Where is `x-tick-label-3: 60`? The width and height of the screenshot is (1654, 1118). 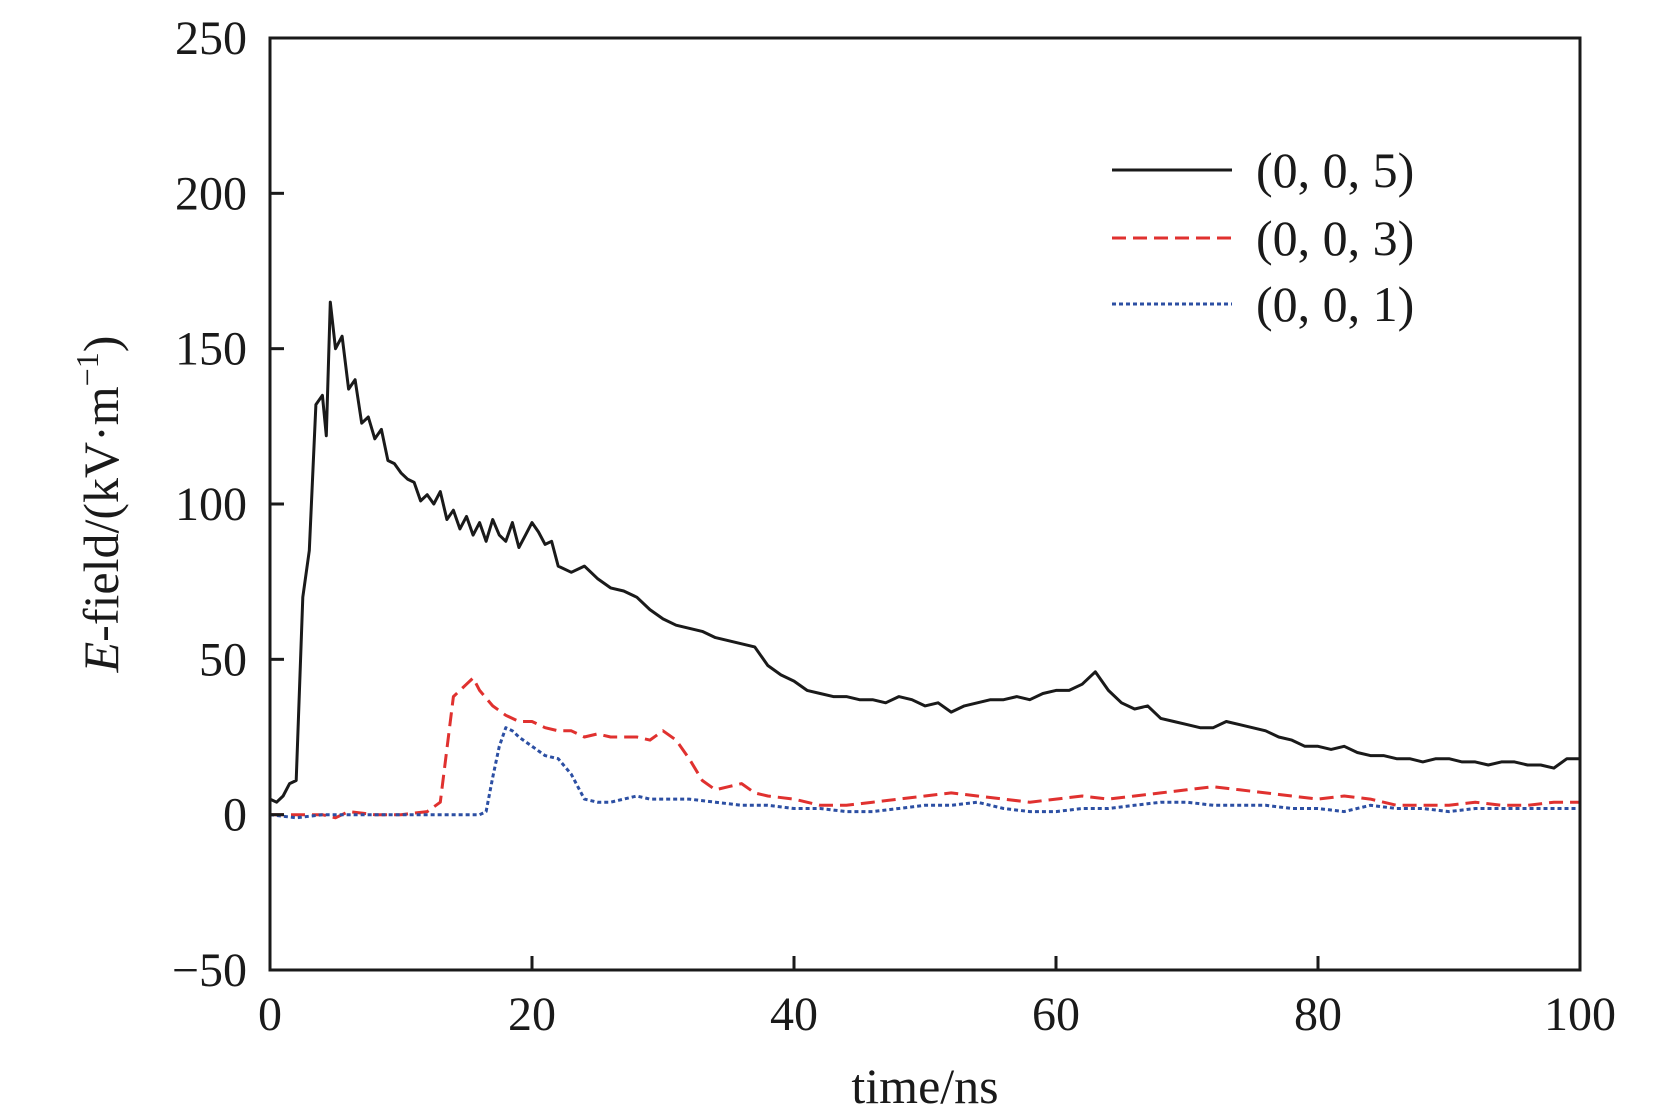
x-tick-label-3: 60 is located at coordinates (1056, 1014).